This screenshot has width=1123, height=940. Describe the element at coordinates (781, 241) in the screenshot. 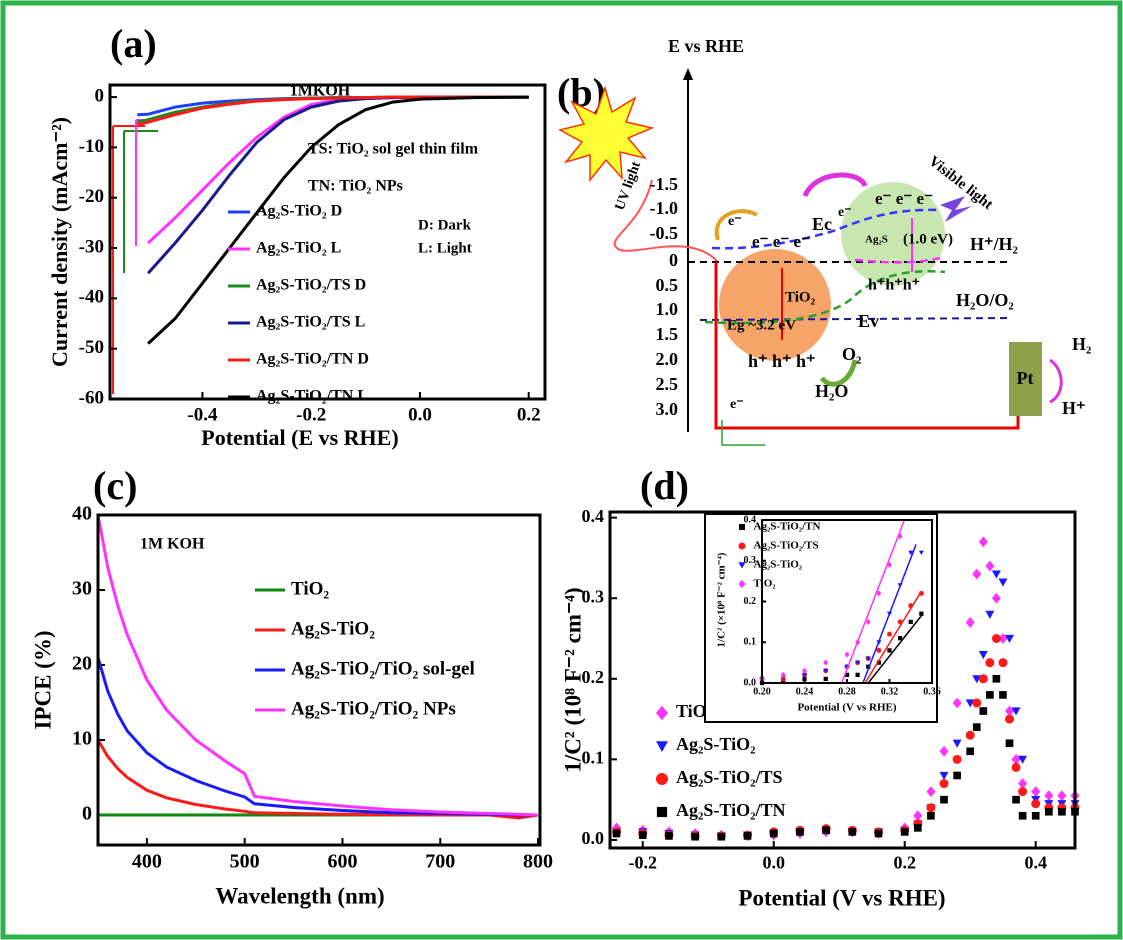

I see `tio2-electrons: e⁻ e⁻ e⁻` at that location.